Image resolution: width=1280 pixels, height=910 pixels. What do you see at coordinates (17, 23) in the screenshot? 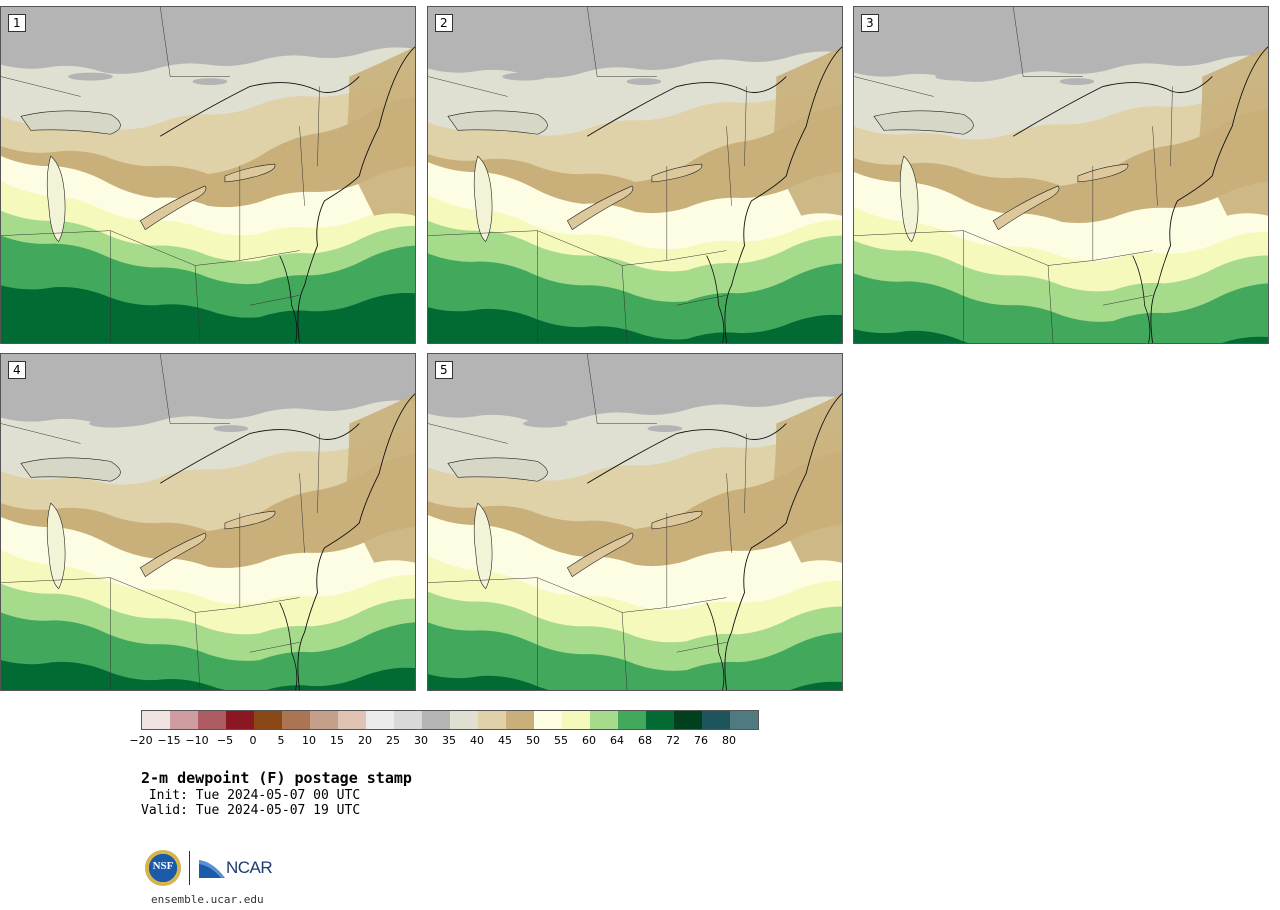
I see `panel-label-1: 1` at bounding box center [17, 23].